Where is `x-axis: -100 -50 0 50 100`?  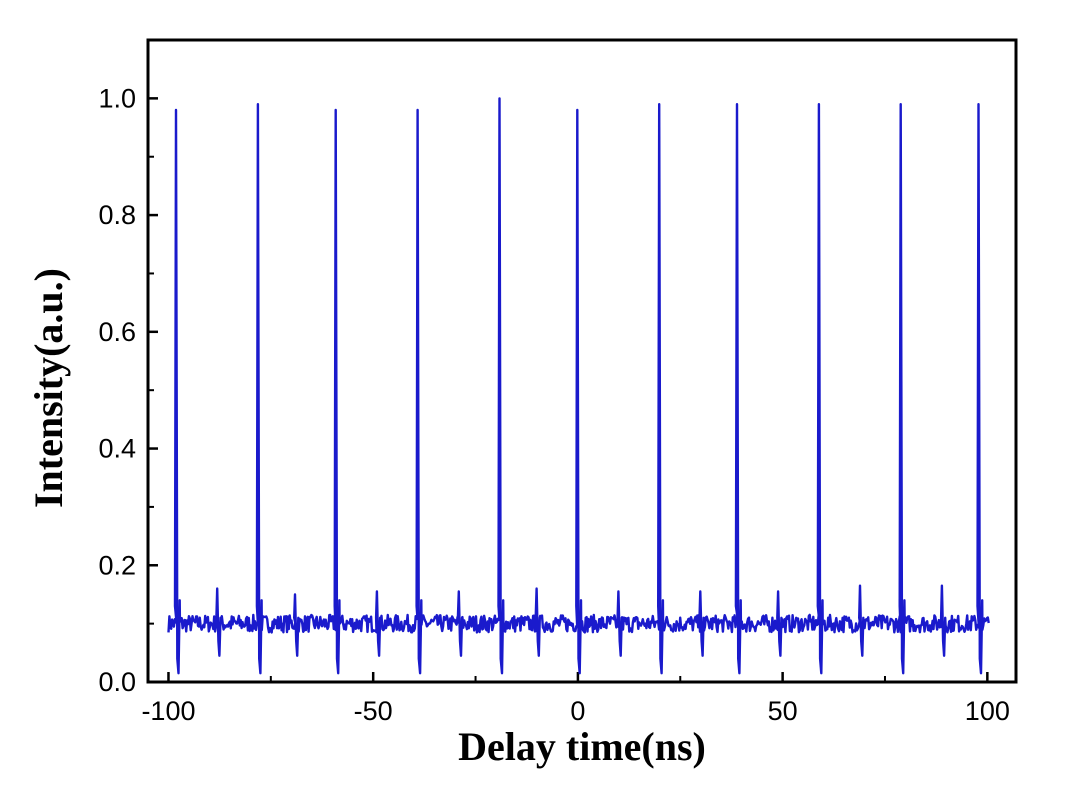
x-axis: -100 -50 0 50 100 is located at coordinates (575, 699).